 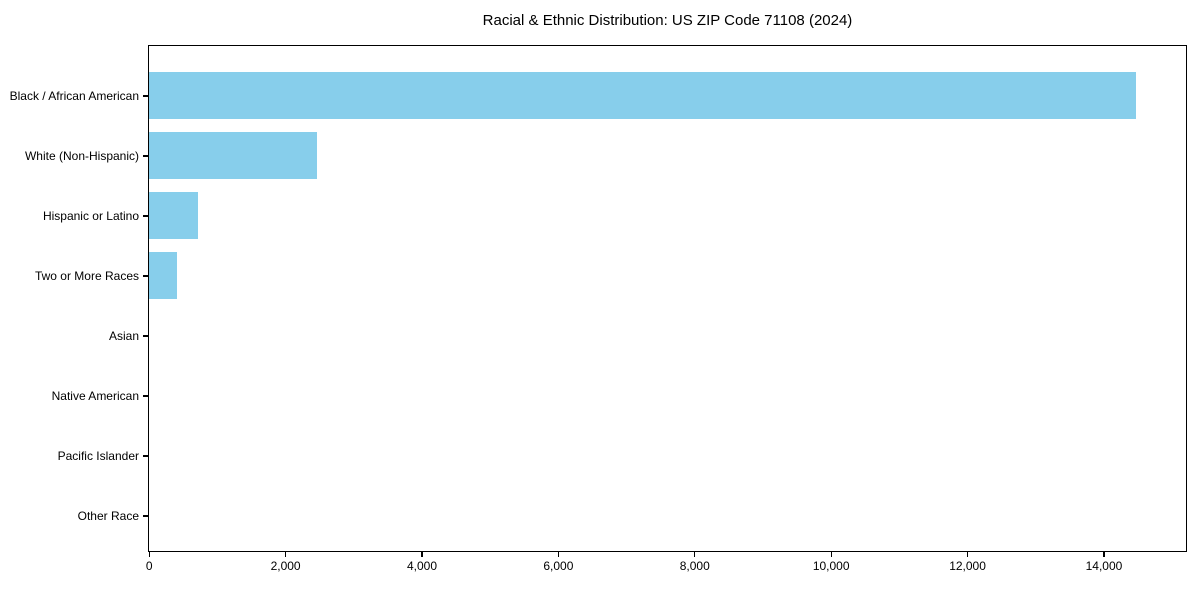 I want to click on y-tick-label: Hispanic or Latino, so click(x=90, y=216).